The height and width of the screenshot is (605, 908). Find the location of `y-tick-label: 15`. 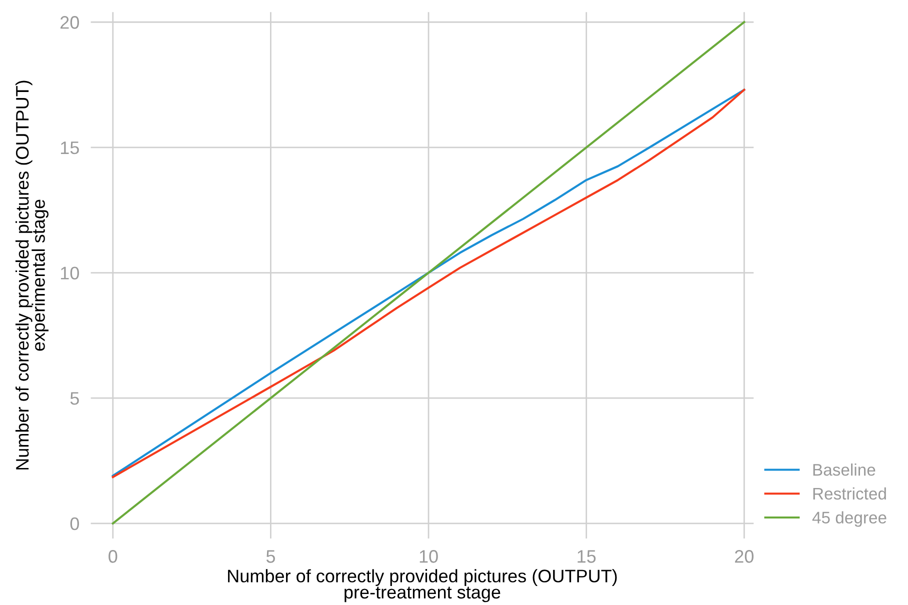

y-tick-label: 15 is located at coordinates (69, 148).